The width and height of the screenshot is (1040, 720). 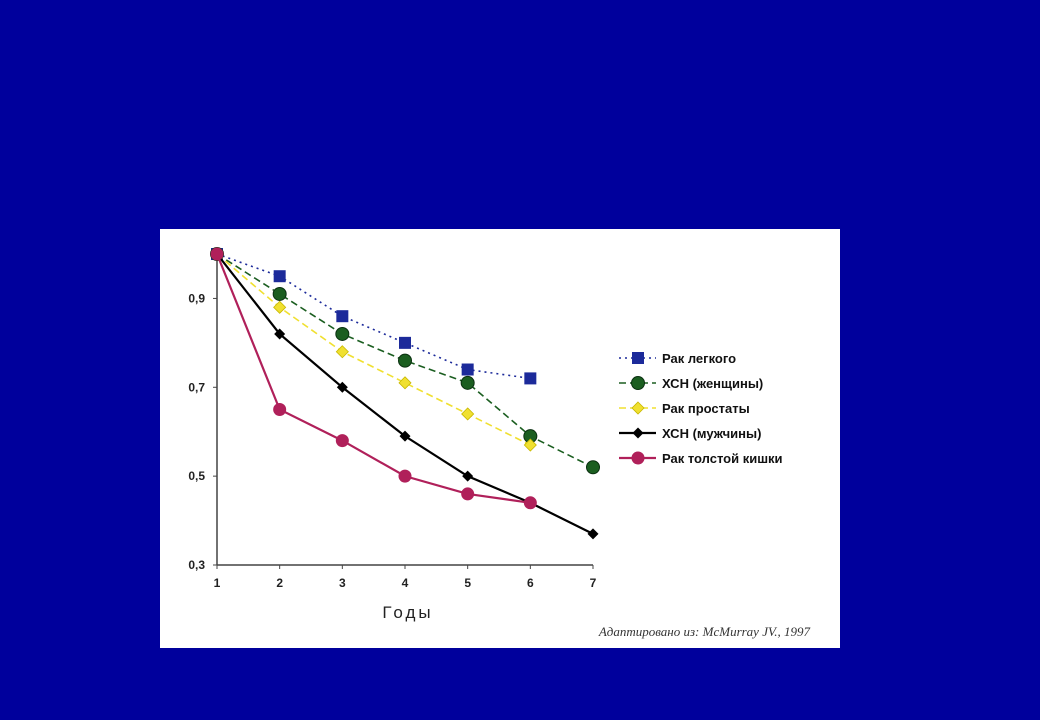 What do you see at coordinates (712, 383) in the screenshot?
I see `legend-label: ХСН (женщины)` at bounding box center [712, 383].